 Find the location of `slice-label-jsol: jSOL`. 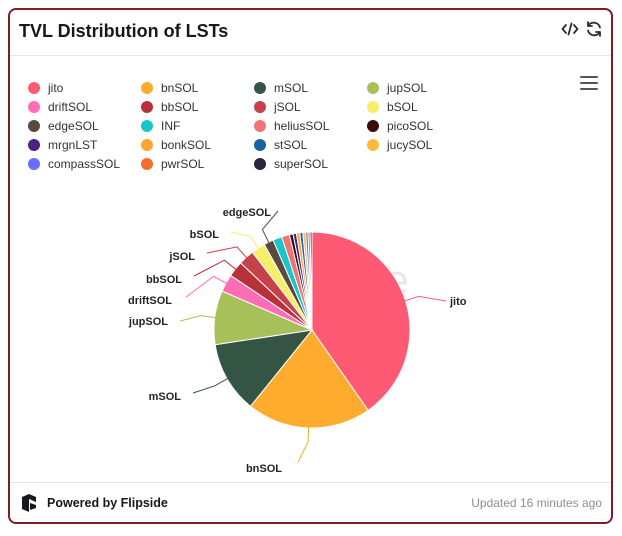

slice-label-jsol: jSOL is located at coordinates (181, 257).